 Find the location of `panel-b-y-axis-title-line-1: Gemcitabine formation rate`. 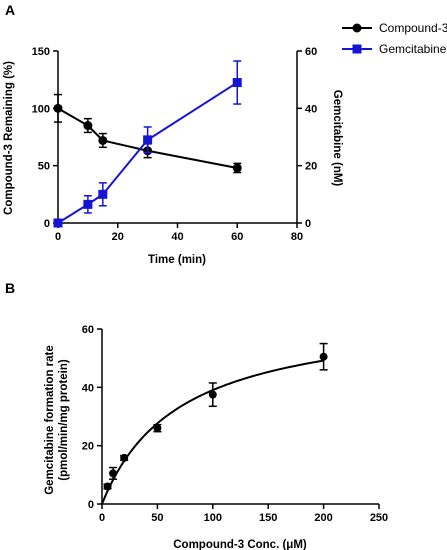

panel-b-y-axis-title-line-1: Gemcitabine formation rate is located at coordinates (50, 420).